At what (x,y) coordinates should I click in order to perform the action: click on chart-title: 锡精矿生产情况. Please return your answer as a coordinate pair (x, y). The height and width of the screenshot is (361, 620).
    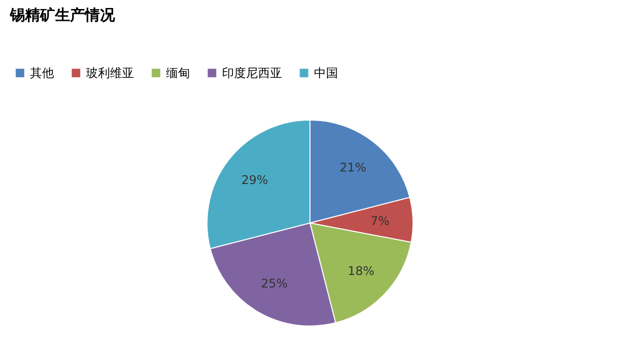
    Looking at the image, I should click on (62, 15).